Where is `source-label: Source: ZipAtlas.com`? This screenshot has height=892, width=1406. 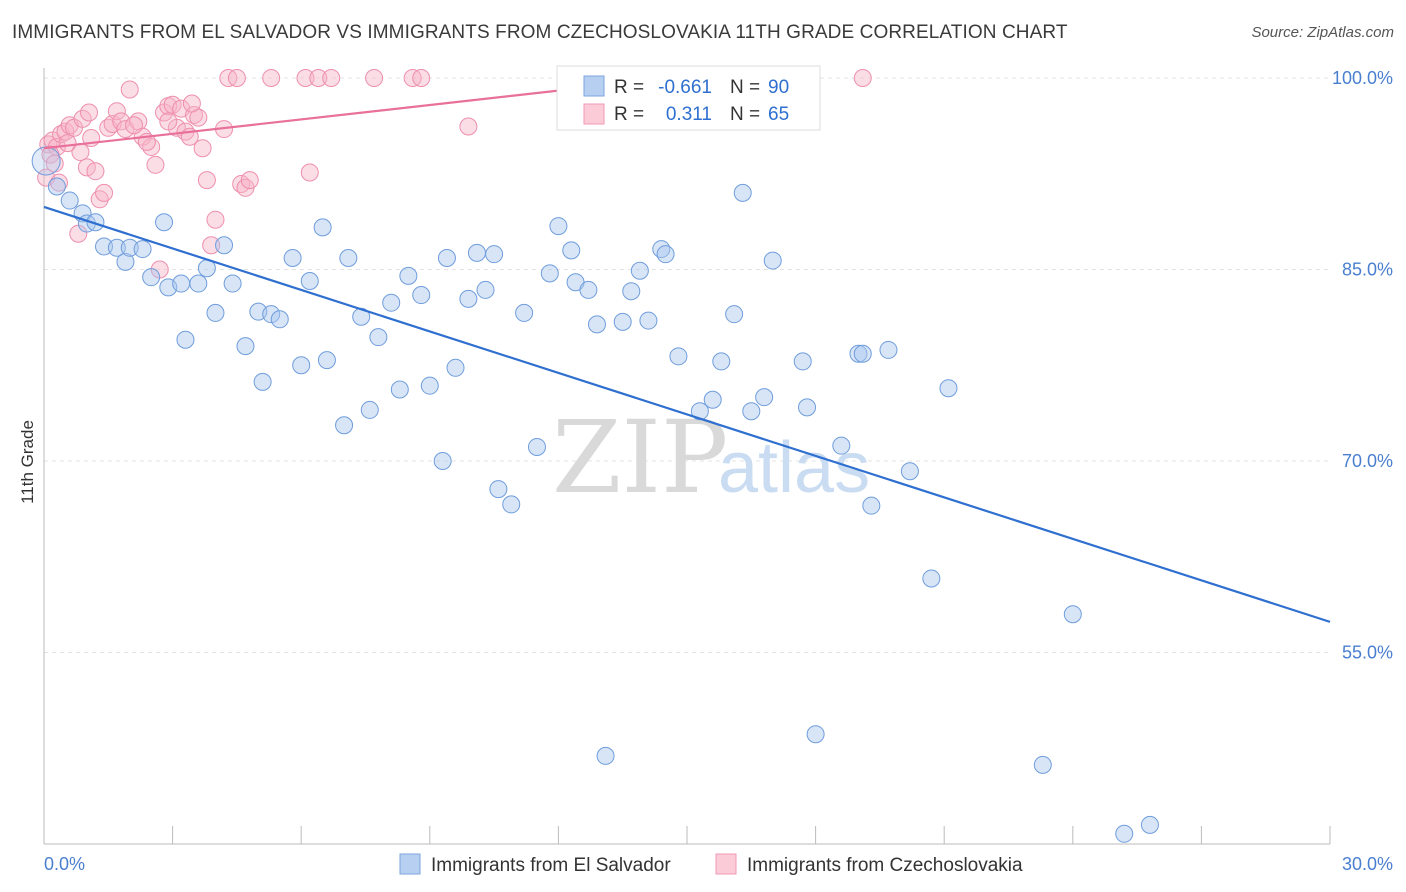 source-label: Source: ZipAtlas.com is located at coordinates (1322, 32).